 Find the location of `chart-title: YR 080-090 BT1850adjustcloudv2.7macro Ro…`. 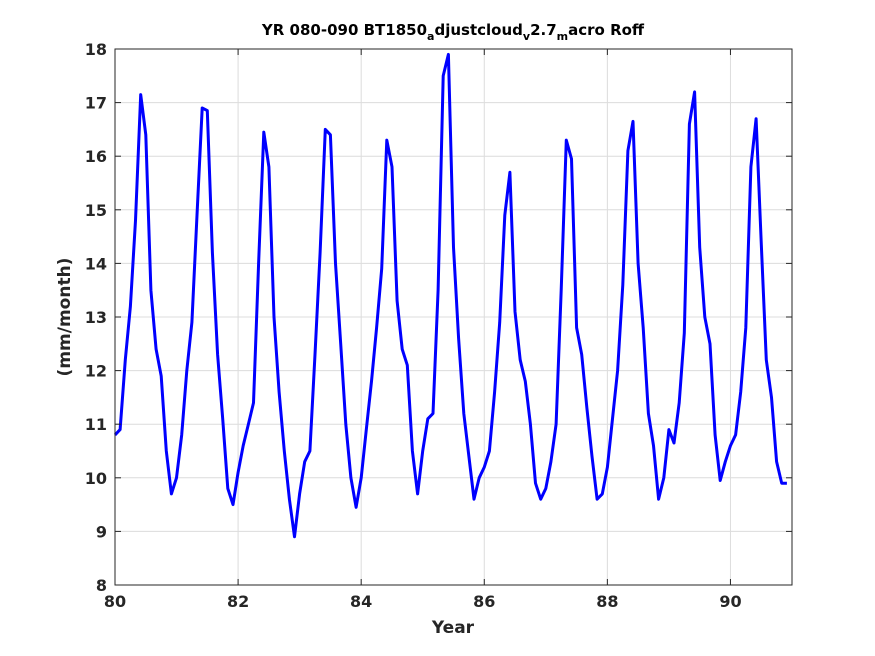

chart-title: YR 080-090 BT1850adjustcloudv2.7macro Ro… is located at coordinates (453, 32).